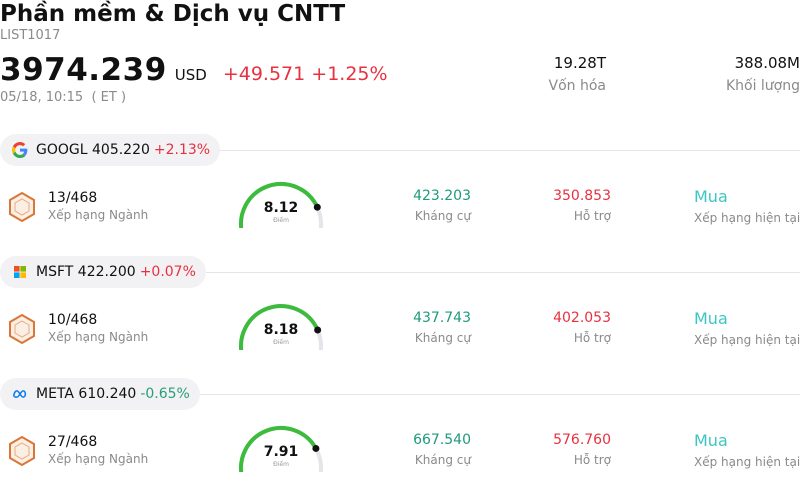  What do you see at coordinates (20, 150) in the screenshot?
I see `google-icon` at bounding box center [20, 150].